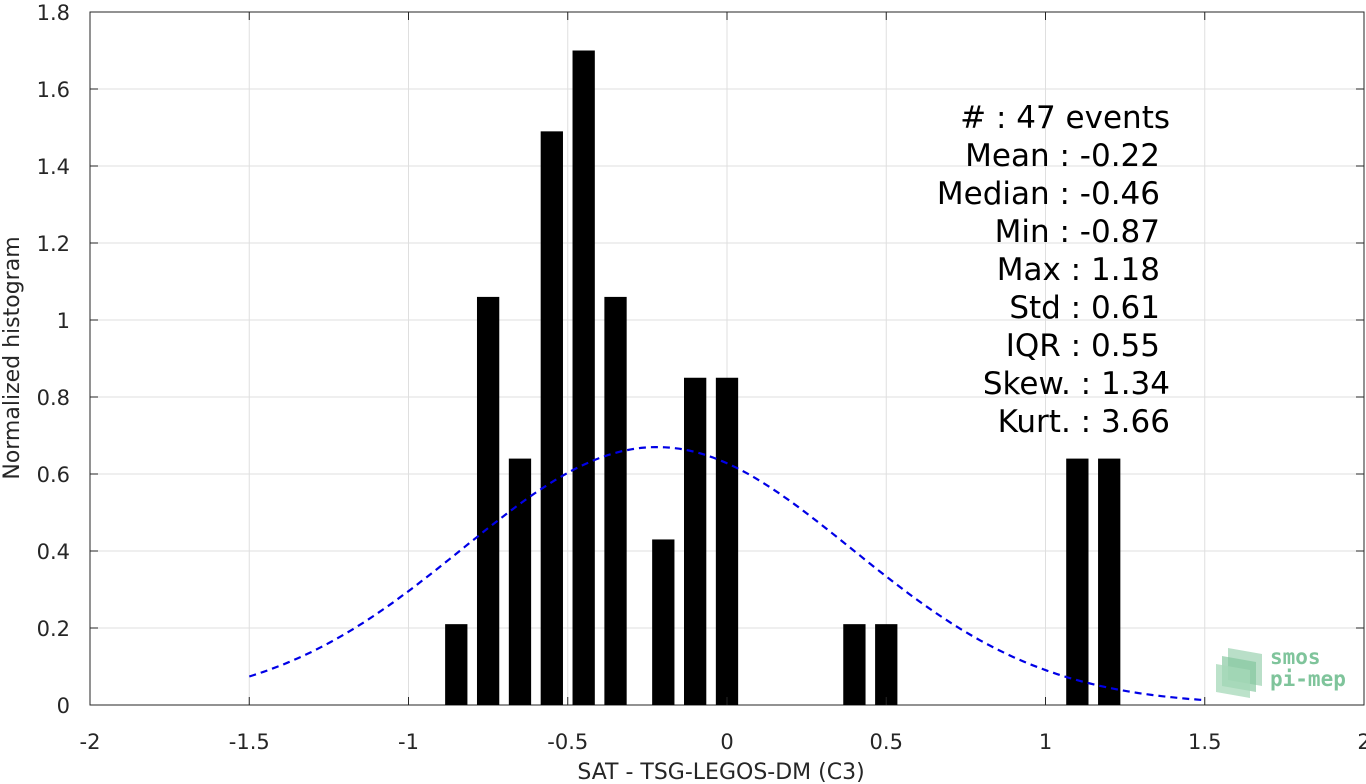 The width and height of the screenshot is (1366, 784). I want to click on y-axis-label: Normalized histogram, so click(12, 357).